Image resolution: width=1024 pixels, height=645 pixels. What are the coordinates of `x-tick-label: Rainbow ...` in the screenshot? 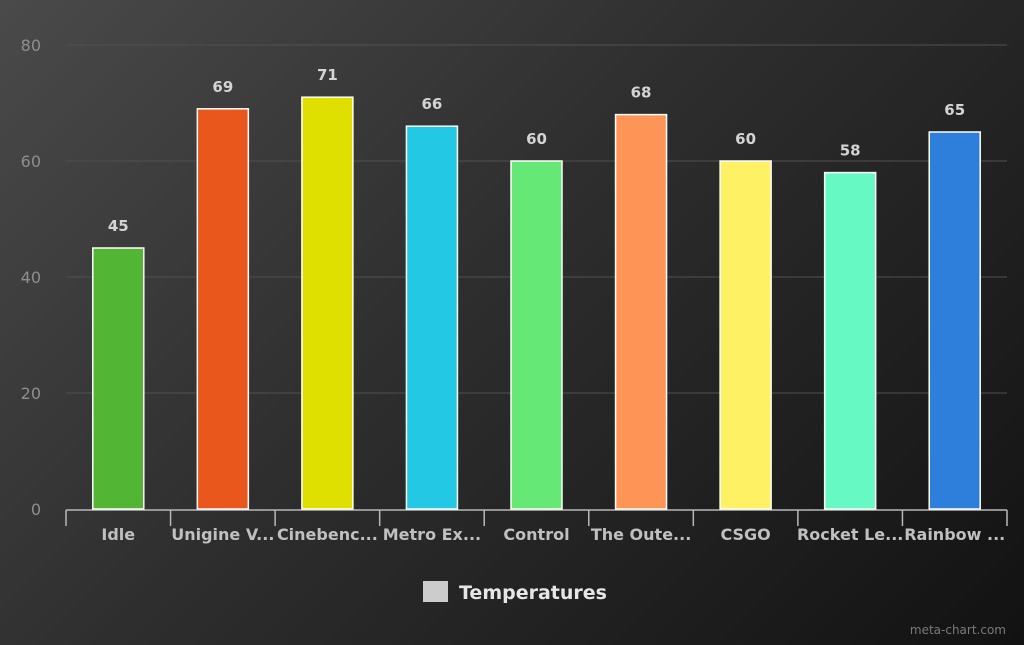 It's located at (954, 534).